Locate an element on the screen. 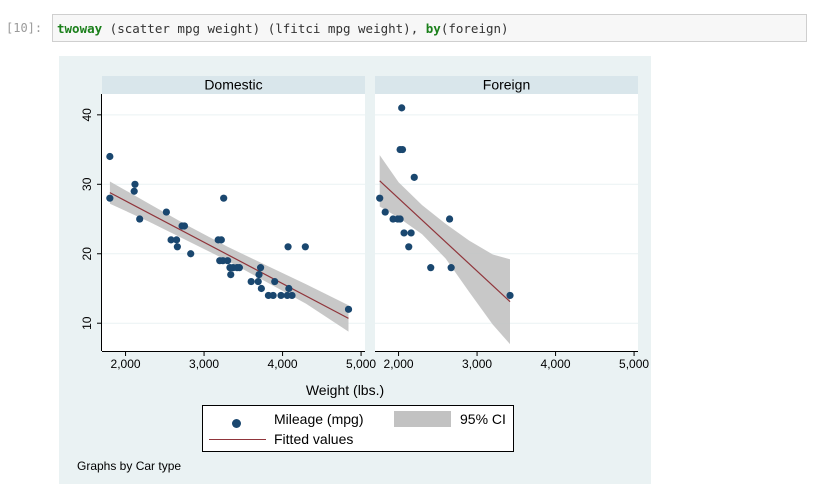  code-token: (foreign) is located at coordinates (474, 28).